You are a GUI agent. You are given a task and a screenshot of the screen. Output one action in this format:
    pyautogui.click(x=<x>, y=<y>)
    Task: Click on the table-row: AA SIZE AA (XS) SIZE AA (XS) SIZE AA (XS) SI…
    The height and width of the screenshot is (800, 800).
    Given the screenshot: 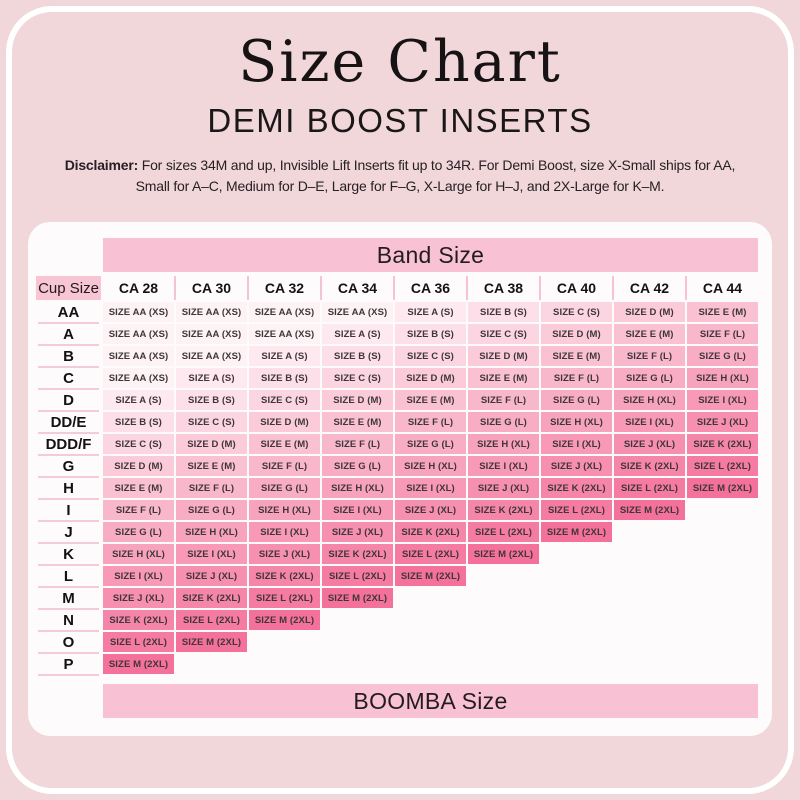 What is the action you would take?
    pyautogui.click(x=397, y=313)
    